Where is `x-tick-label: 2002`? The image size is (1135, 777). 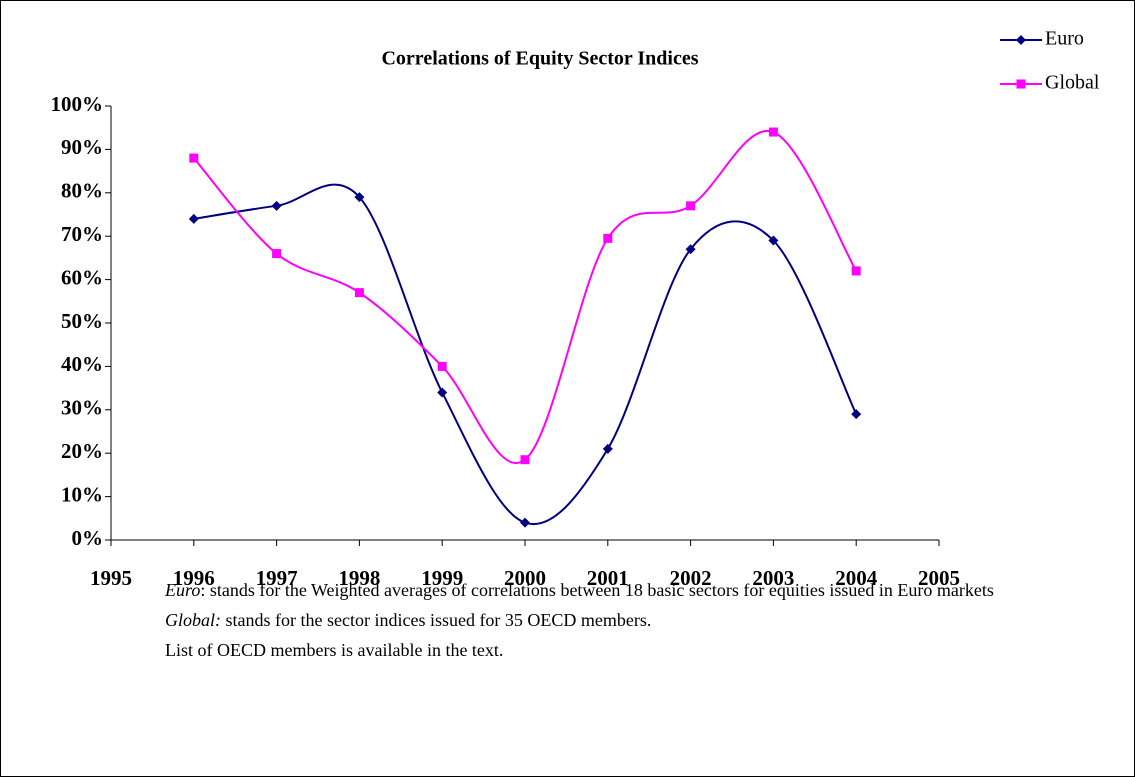
x-tick-label: 2002 is located at coordinates (691, 578).